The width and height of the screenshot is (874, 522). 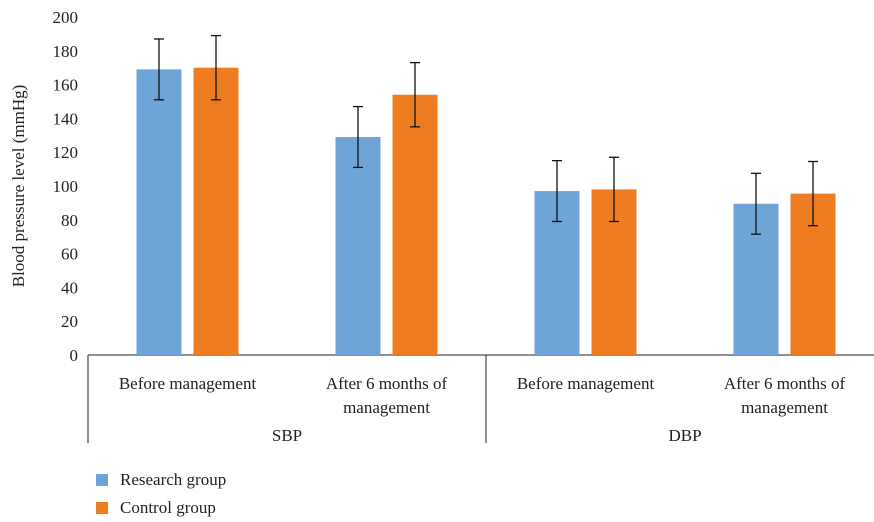 What do you see at coordinates (69, 321) in the screenshot?
I see `y-tick-label: 20` at bounding box center [69, 321].